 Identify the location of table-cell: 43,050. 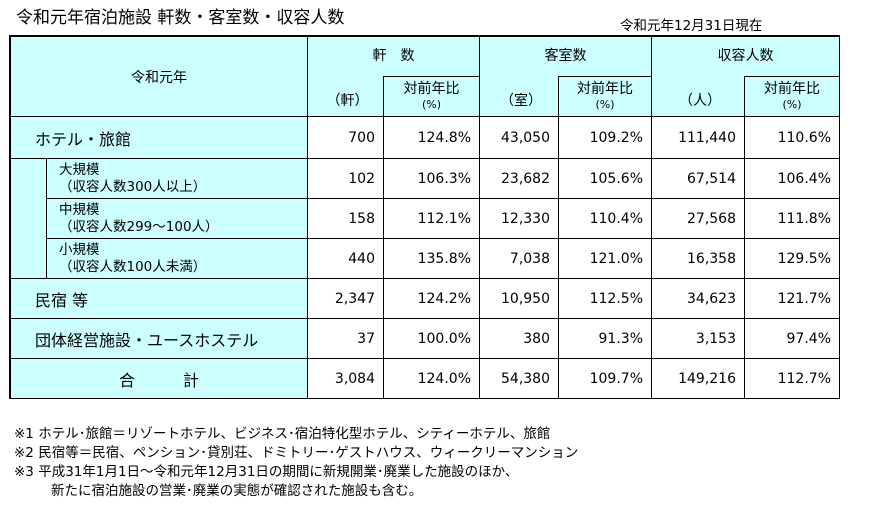
(519, 137).